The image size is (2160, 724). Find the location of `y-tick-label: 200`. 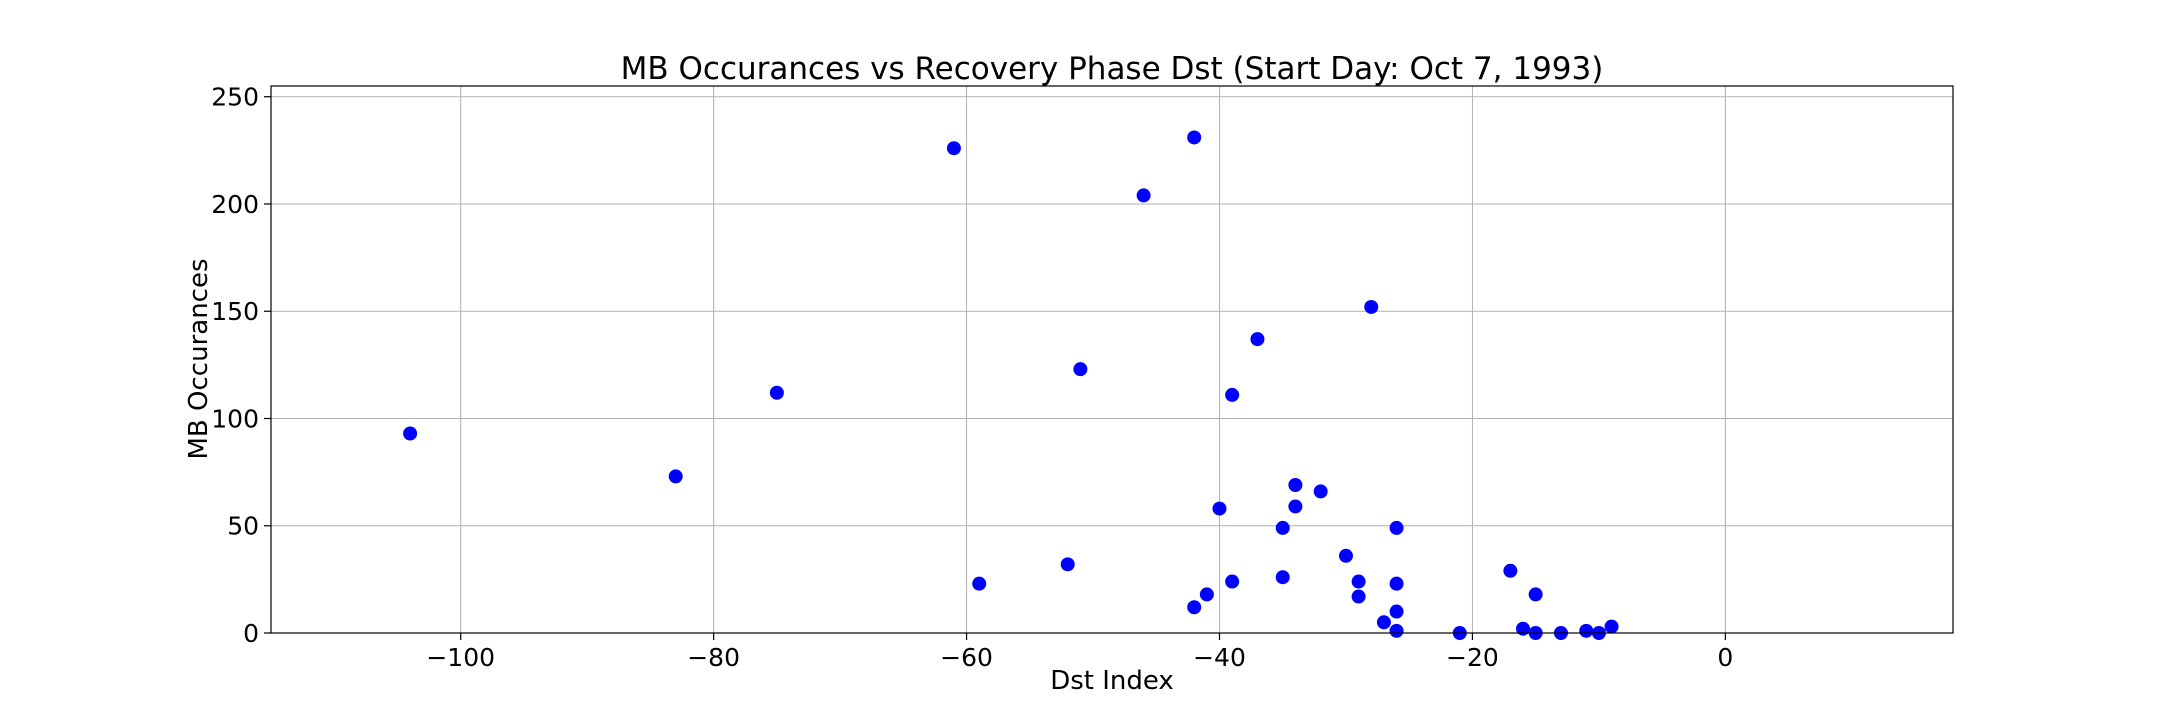

y-tick-label: 200 is located at coordinates (235, 204).